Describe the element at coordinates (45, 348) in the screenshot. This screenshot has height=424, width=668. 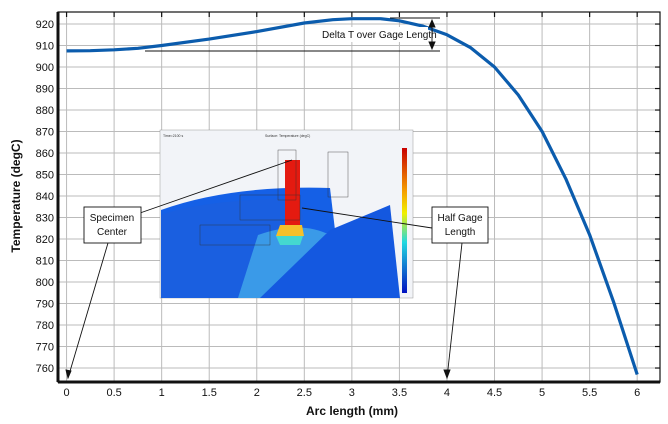
I see `y-tick-label: 770` at that location.